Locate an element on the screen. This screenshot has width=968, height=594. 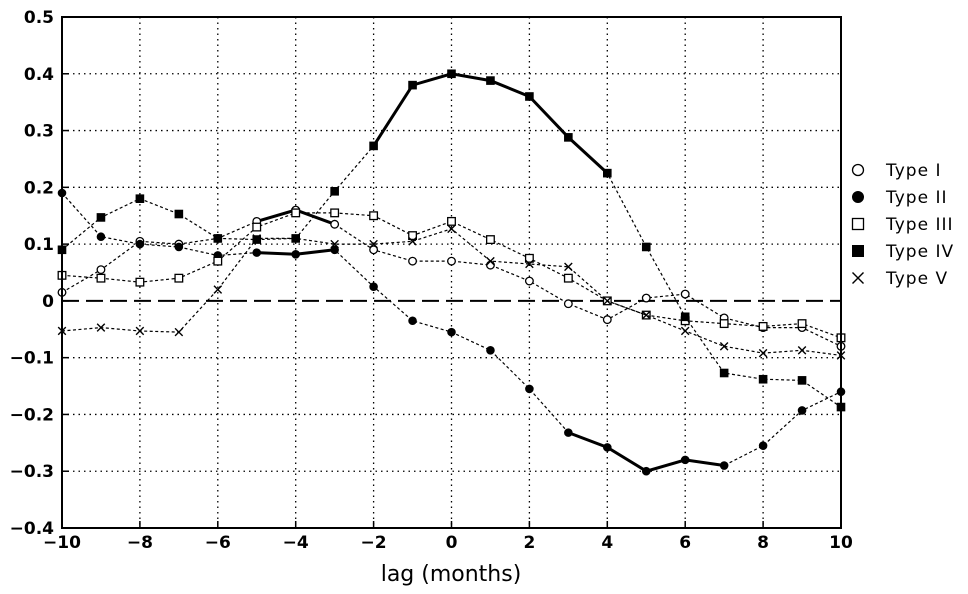
y-tick-label: −0.3 is located at coordinates (32, 472).